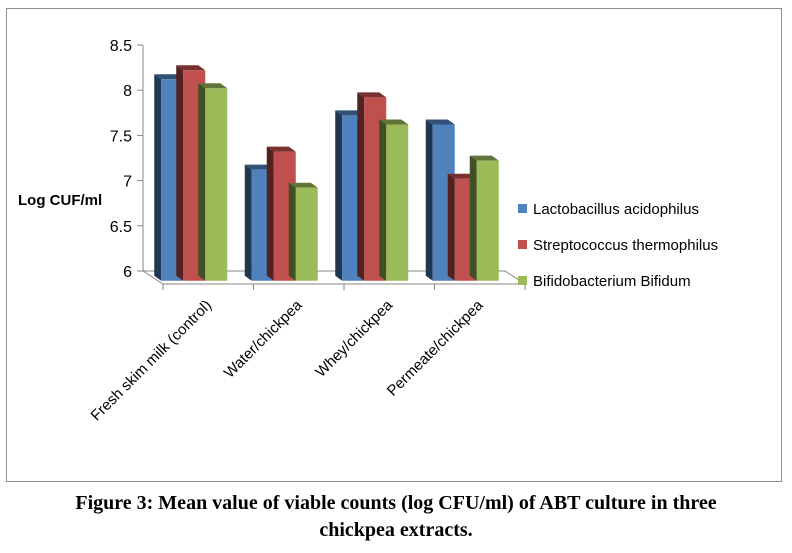 This screenshot has width=792, height=553. Describe the element at coordinates (625, 245) in the screenshot. I see `legend-label: Streptococcus thermophilus` at that location.